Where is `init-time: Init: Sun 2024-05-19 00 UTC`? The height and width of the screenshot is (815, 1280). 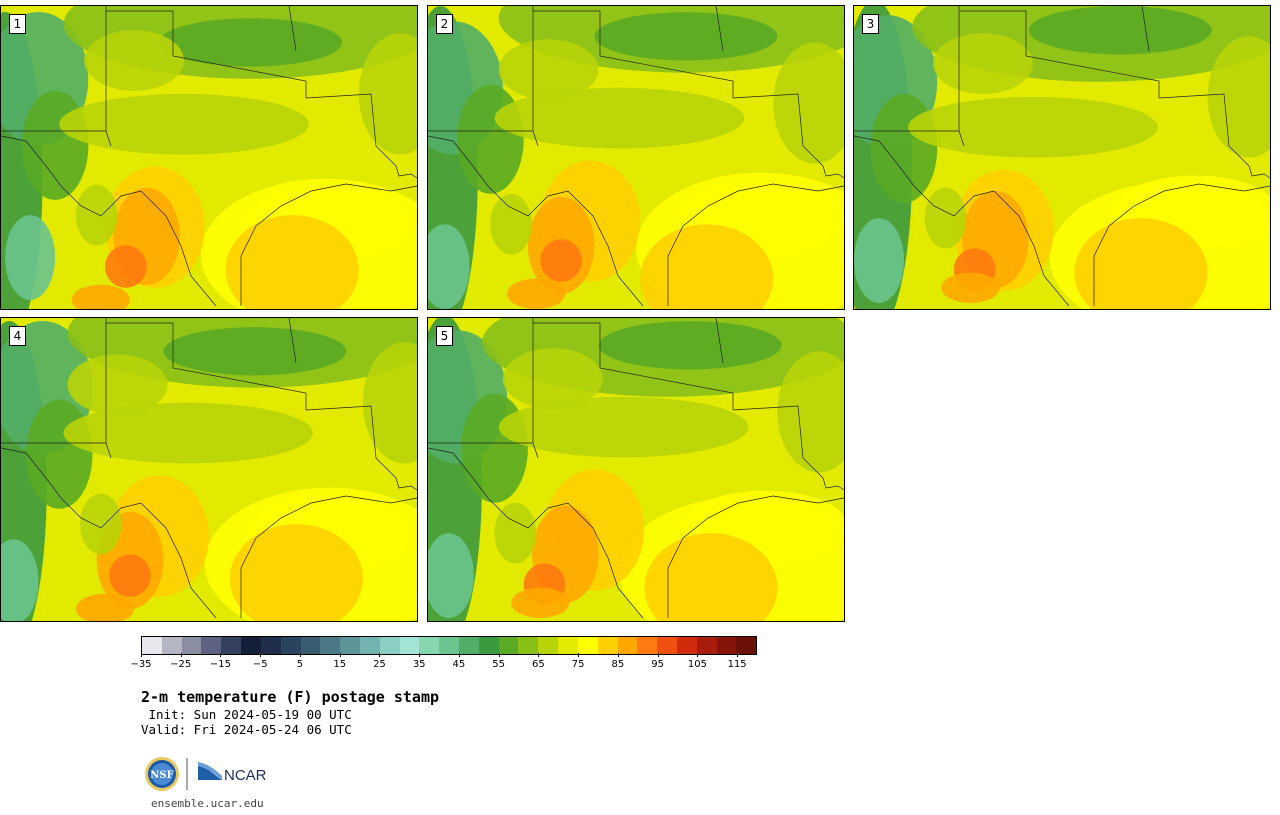
init-time: Init: Sun 2024-05-19 00 UTC is located at coordinates (246, 714).